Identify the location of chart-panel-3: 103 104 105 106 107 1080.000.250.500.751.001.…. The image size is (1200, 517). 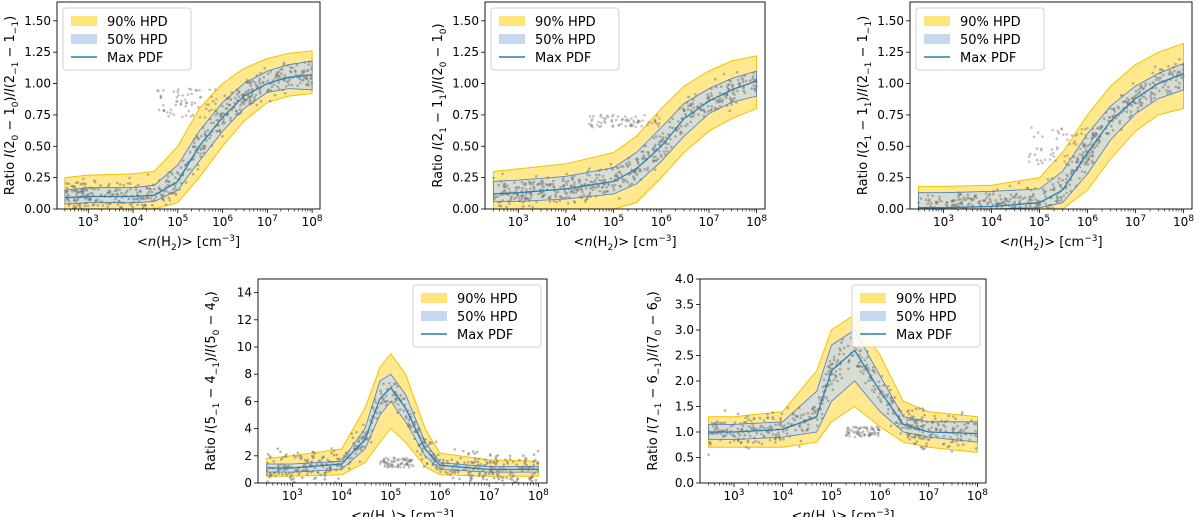
(1025, 127).